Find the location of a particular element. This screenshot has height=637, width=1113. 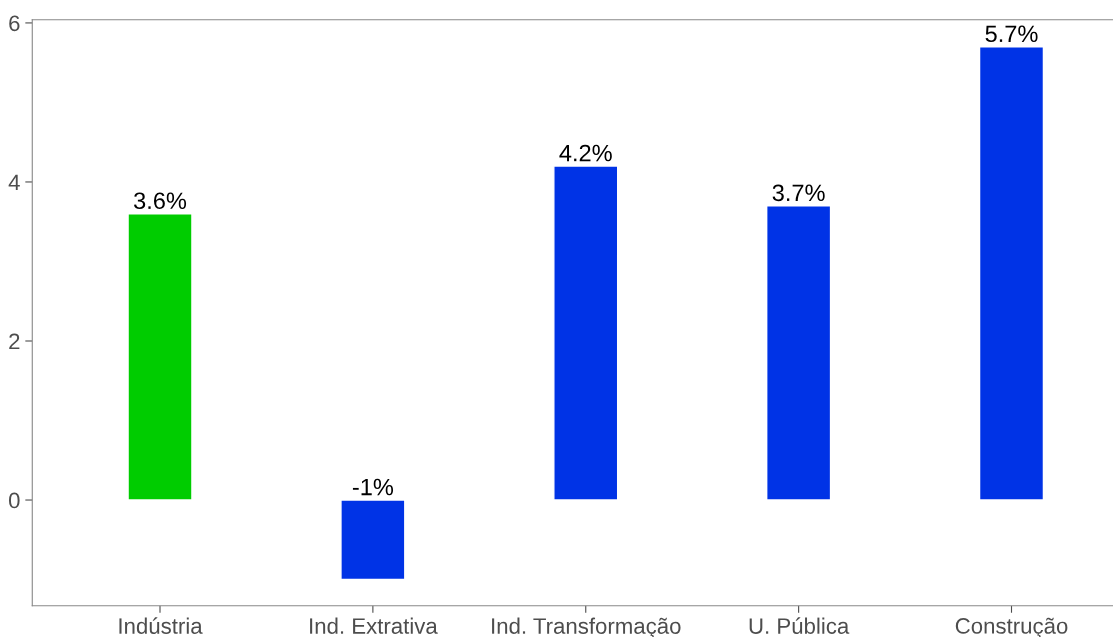

x-tick-label: Indústria is located at coordinates (161, 625).